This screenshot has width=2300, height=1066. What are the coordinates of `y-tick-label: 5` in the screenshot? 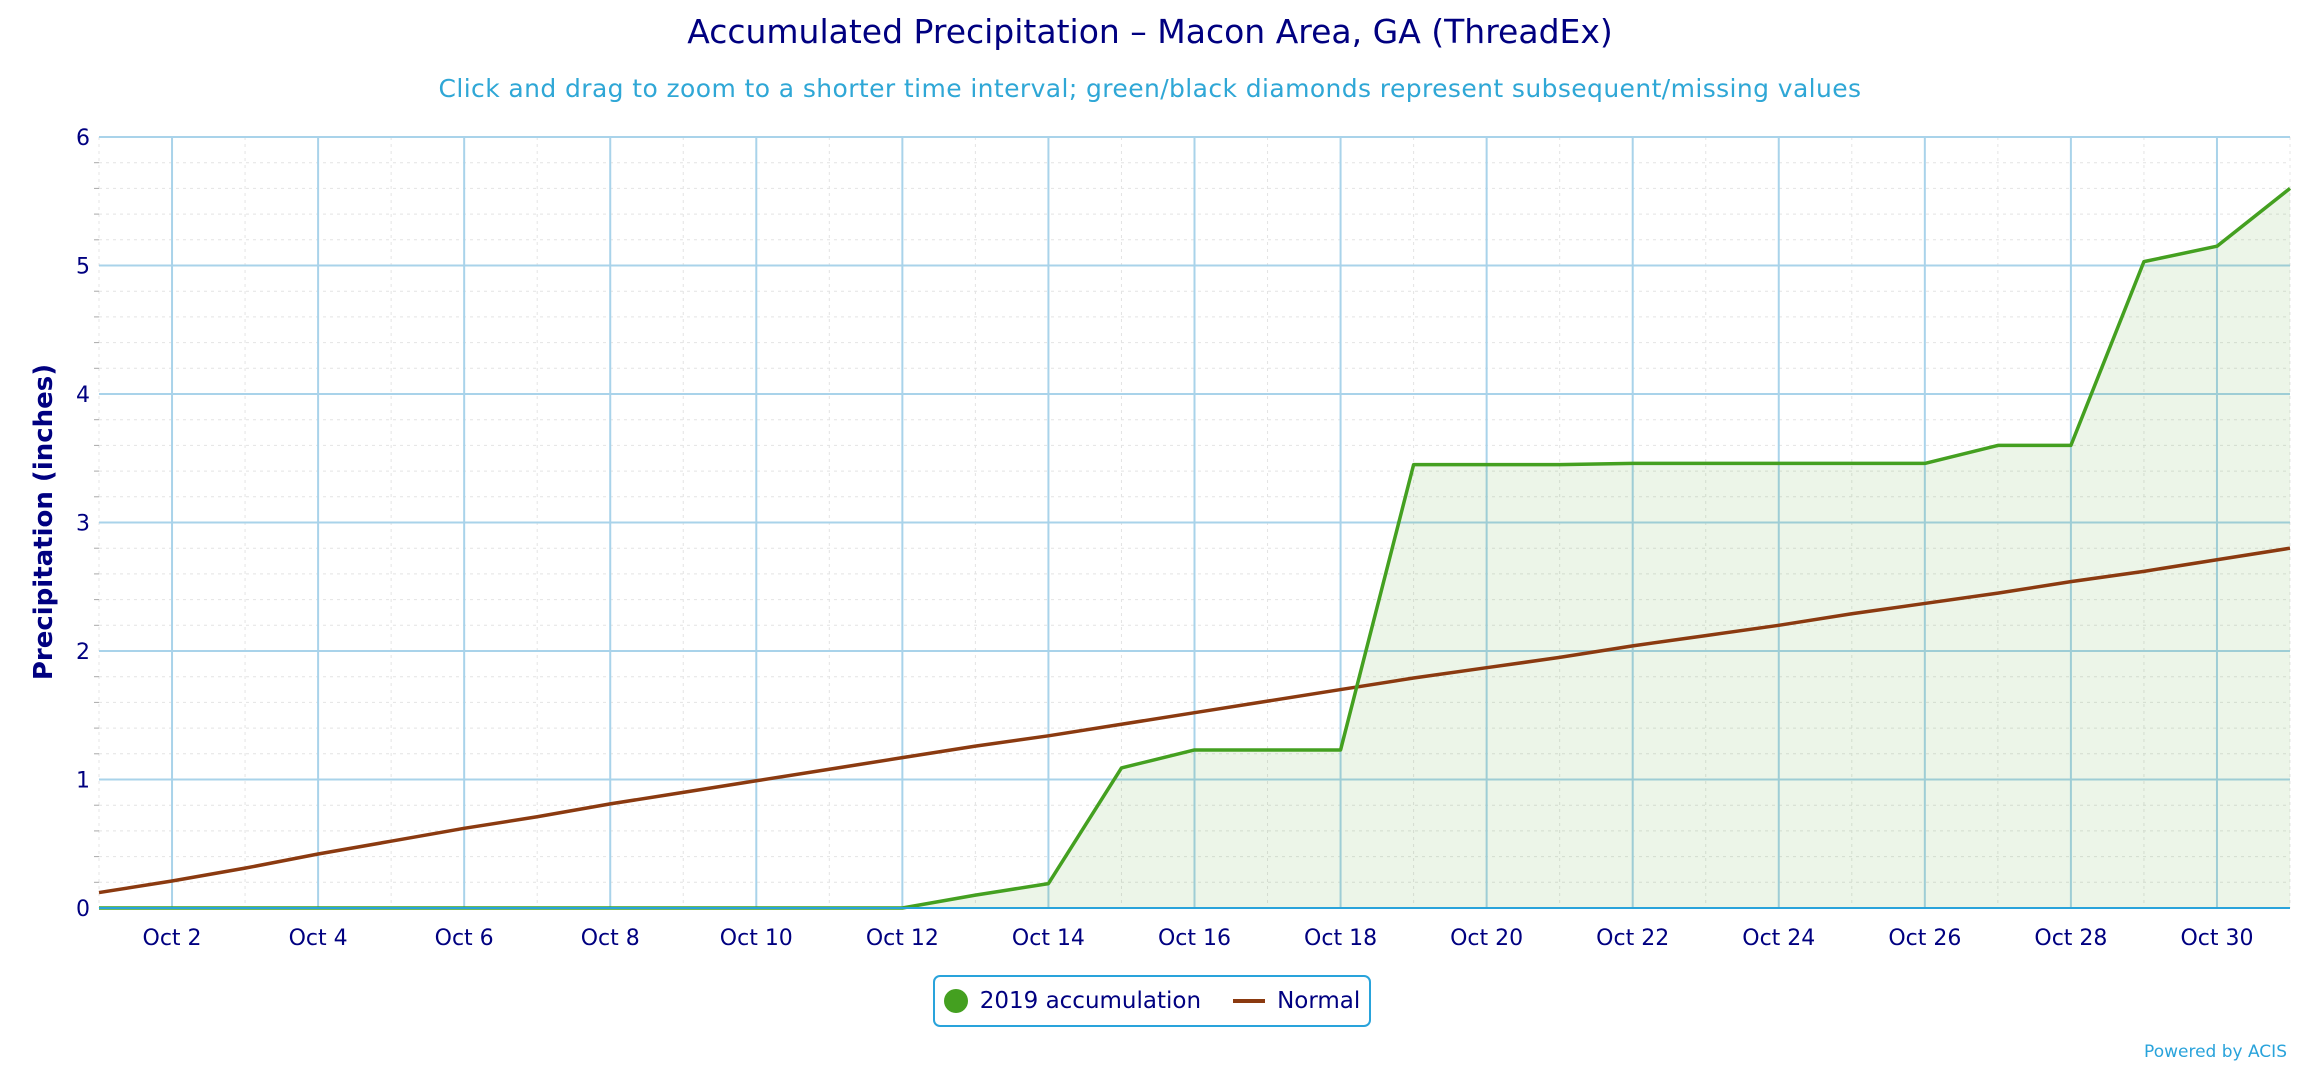 It's located at (83, 267).